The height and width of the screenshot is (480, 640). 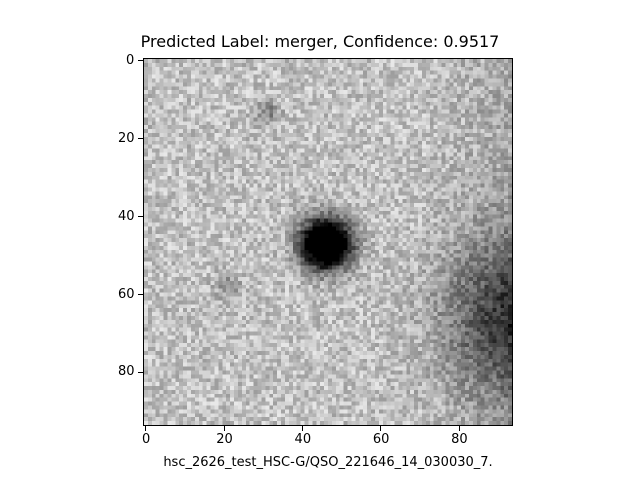 What do you see at coordinates (146, 439) in the screenshot?
I see `x-tick-label: 0` at bounding box center [146, 439].